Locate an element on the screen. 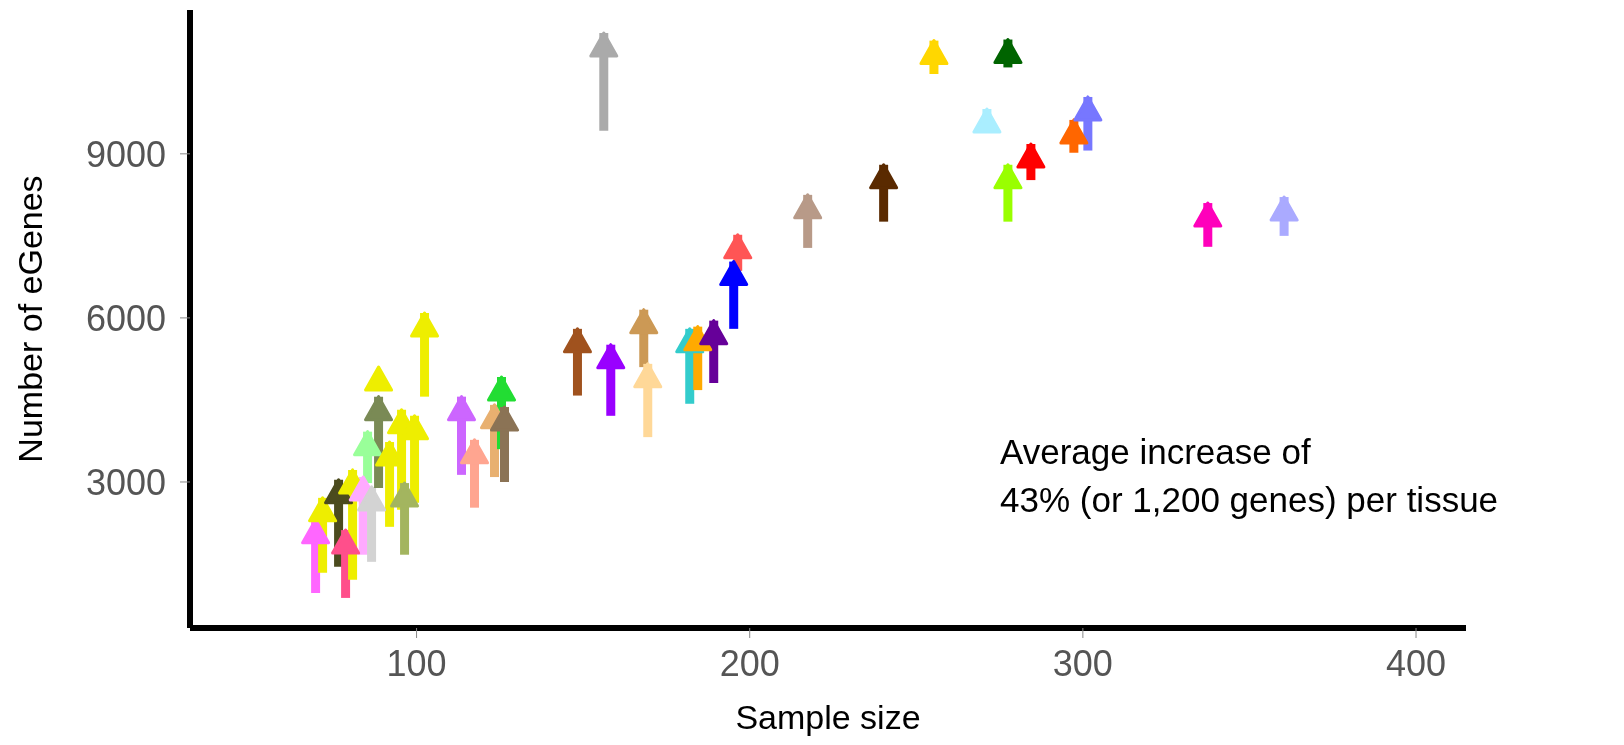 This screenshot has width=1624, height=745. x-tick-label: 300 is located at coordinates (1082, 663).